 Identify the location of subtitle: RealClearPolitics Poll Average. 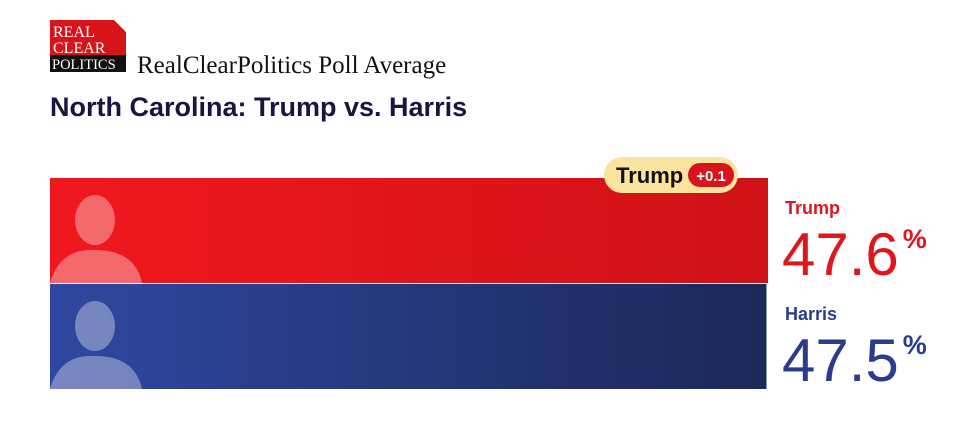
(291, 65).